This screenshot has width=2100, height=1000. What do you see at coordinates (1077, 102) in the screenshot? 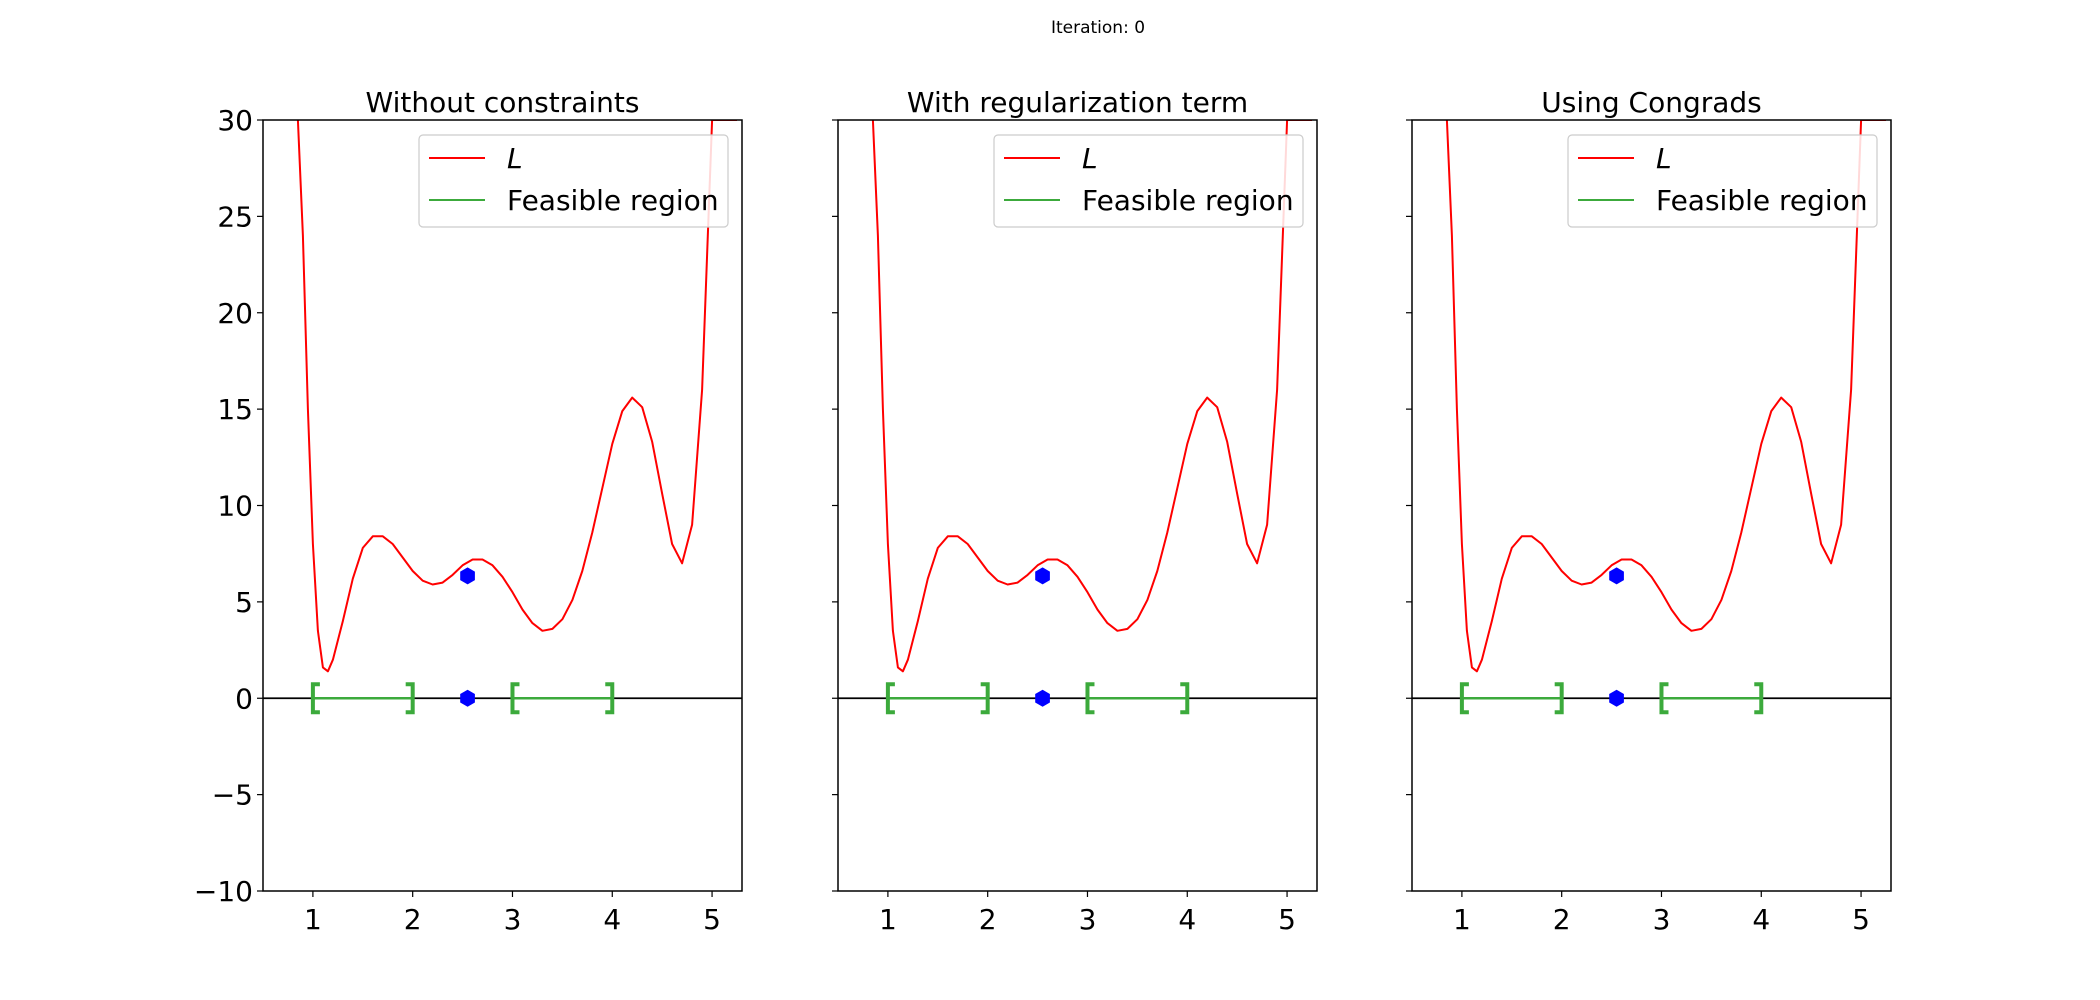
I see `subplot-title: With regularization term` at bounding box center [1077, 102].